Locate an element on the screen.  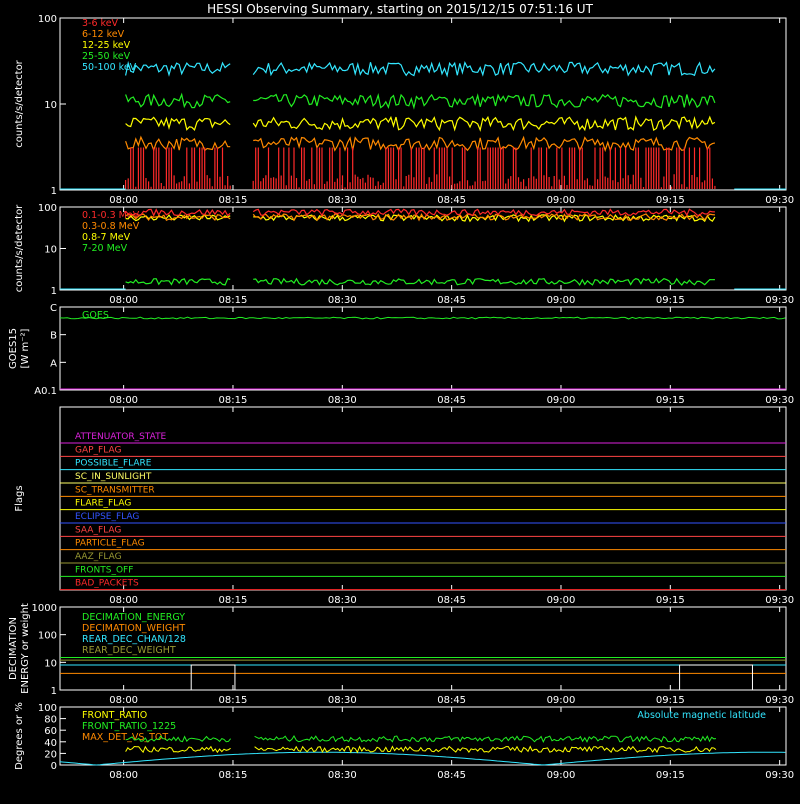
legend-label: FRONT_RATIO is located at coordinates (114, 715).